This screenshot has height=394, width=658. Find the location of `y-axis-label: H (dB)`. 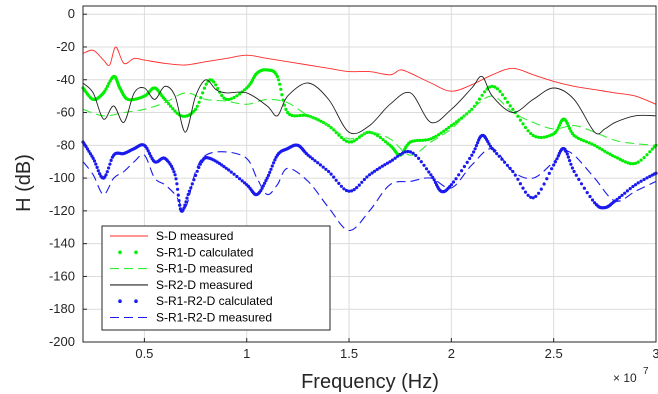

y-axis-label: H (dB) is located at coordinates (24, 183).